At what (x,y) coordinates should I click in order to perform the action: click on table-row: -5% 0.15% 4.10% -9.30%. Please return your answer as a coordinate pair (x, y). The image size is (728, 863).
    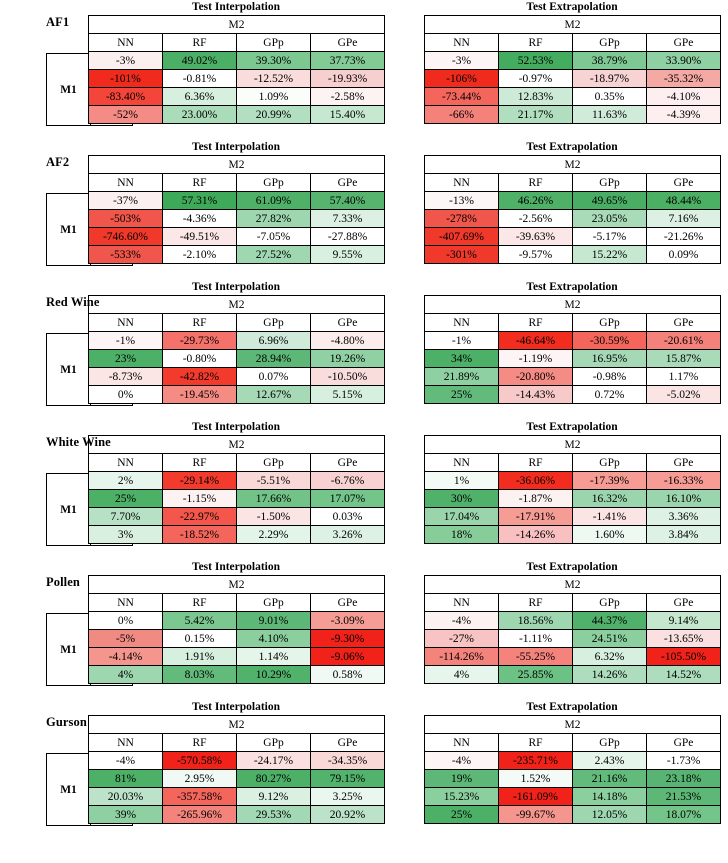
    Looking at the image, I should click on (237, 638).